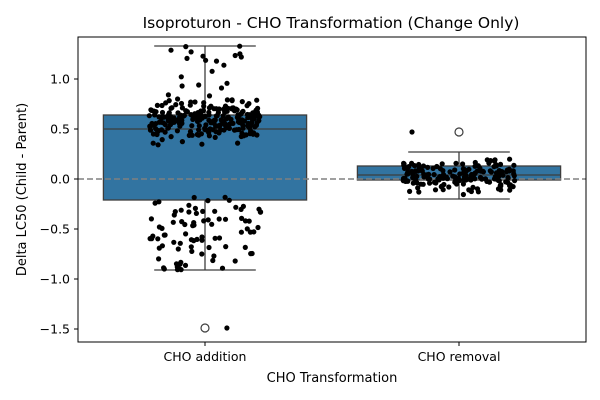 Image resolution: width=600 pixels, height=400 pixels. Describe the element at coordinates (60, 179) in the screenshot. I see `y-tick-label: 0.0` at that location.